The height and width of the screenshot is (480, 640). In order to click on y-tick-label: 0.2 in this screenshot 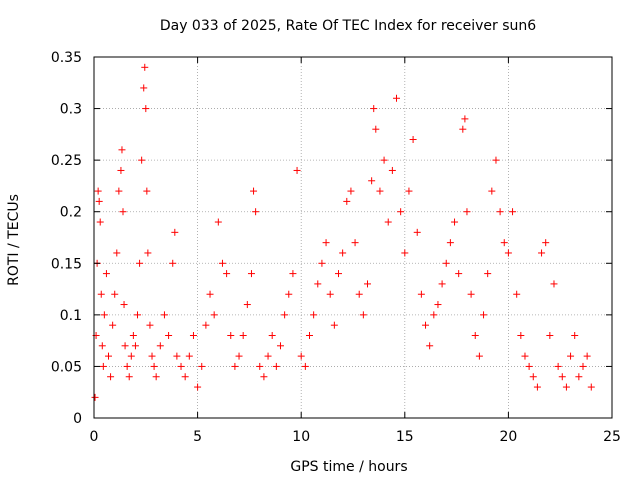, I will do `click(71, 213)`.